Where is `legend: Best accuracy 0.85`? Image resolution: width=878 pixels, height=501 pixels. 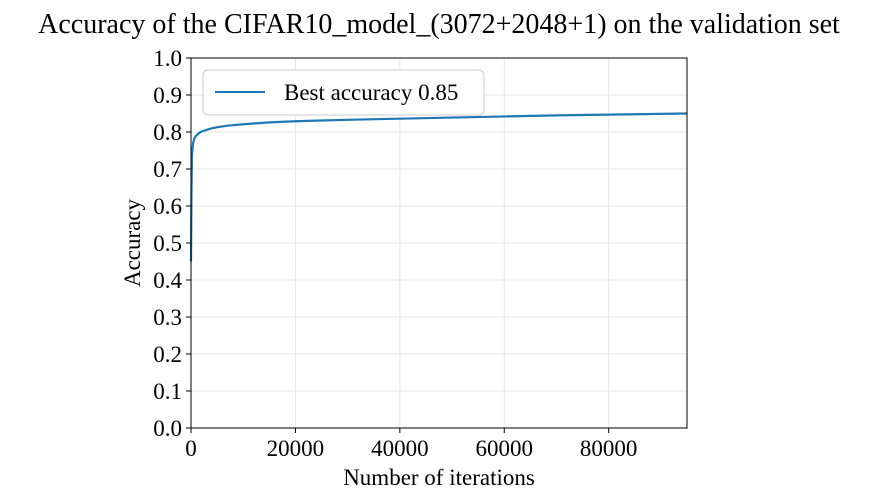 legend: Best accuracy 0.85 is located at coordinates (343, 92).